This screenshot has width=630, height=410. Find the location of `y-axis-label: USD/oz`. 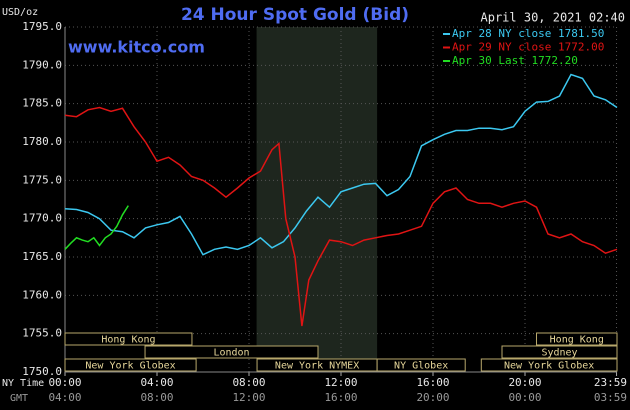

y-axis-label: USD/oz is located at coordinates (20, 12).